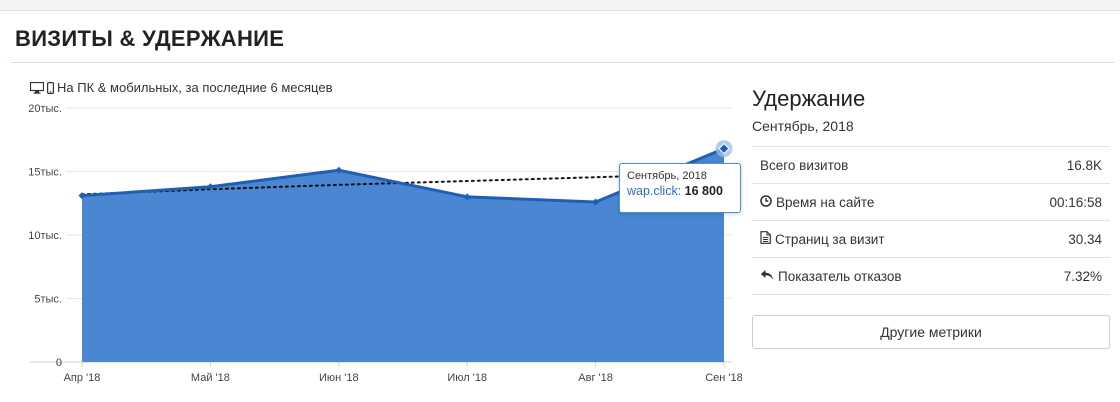  What do you see at coordinates (210, 378) in the screenshot?
I see `x-tick-label: Май '18` at bounding box center [210, 378].